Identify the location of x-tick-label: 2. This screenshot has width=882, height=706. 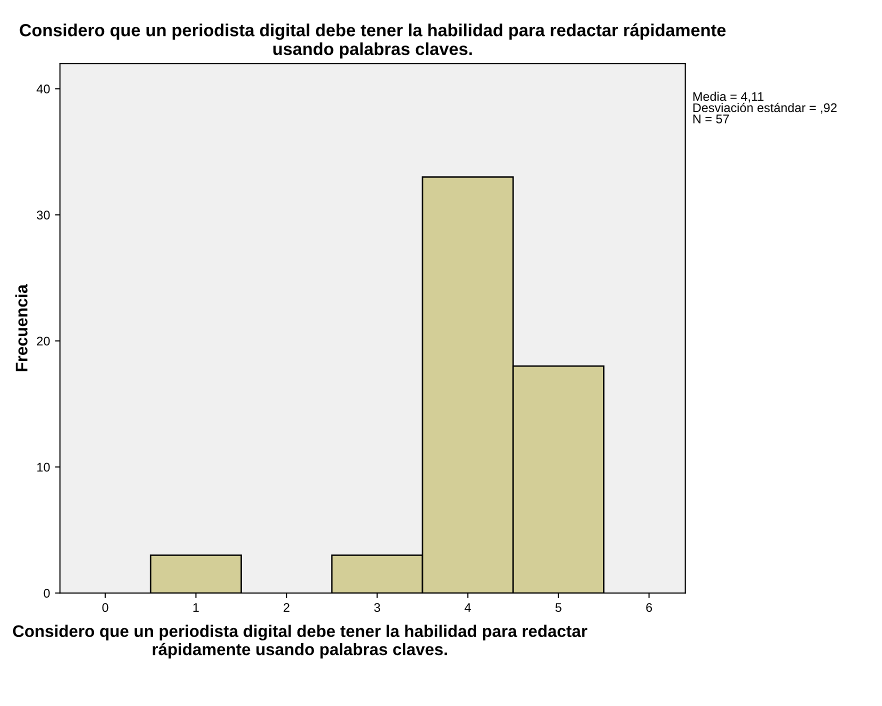
(287, 607).